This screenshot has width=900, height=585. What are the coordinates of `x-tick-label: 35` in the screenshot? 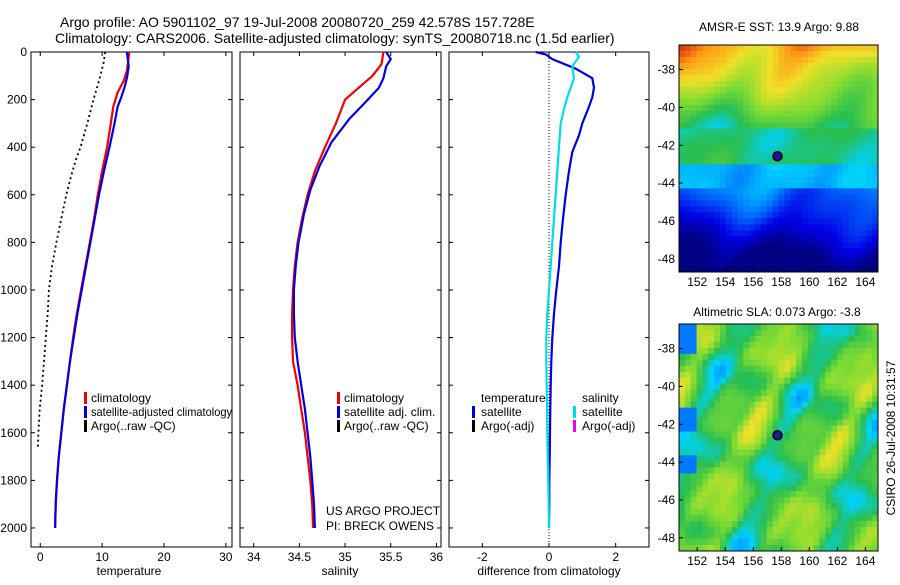 It's located at (345, 557).